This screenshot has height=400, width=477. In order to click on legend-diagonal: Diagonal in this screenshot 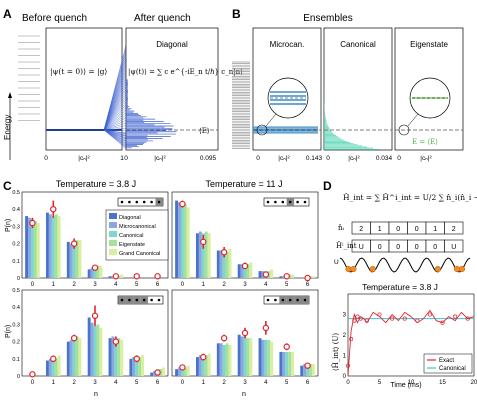, I will do `click(130, 218)`.